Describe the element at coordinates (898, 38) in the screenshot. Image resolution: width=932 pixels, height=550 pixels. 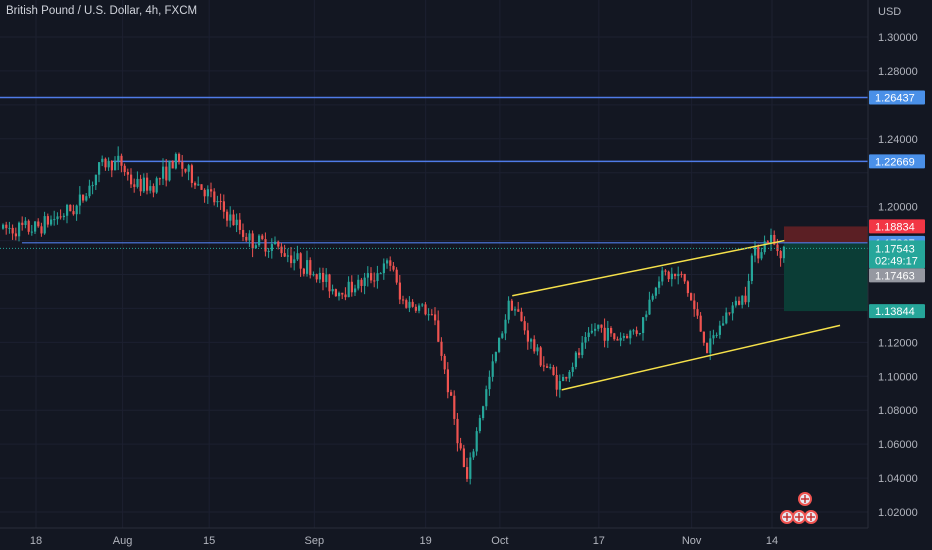
I see `price-tick-label: 1.30000` at that location.